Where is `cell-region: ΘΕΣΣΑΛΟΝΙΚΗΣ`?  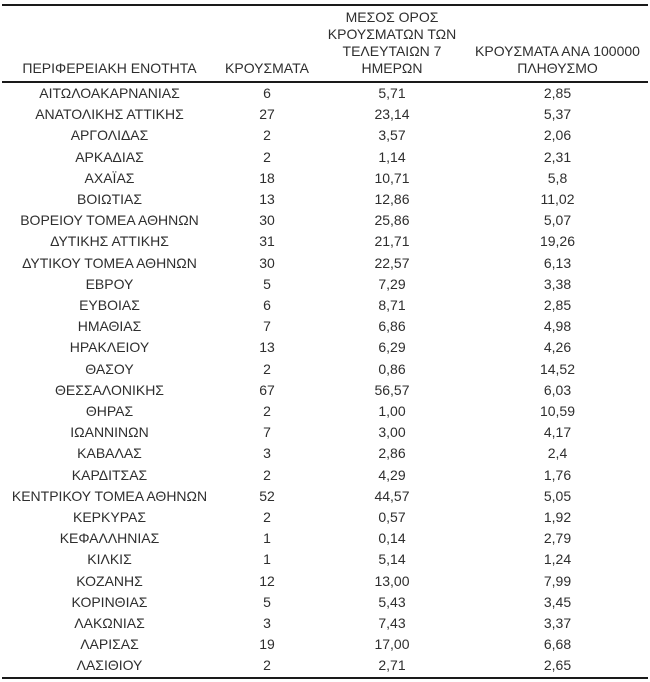 cell-region: ΘΕΣΣΑΛΟΝΙΚΗΣ is located at coordinates (109, 389).